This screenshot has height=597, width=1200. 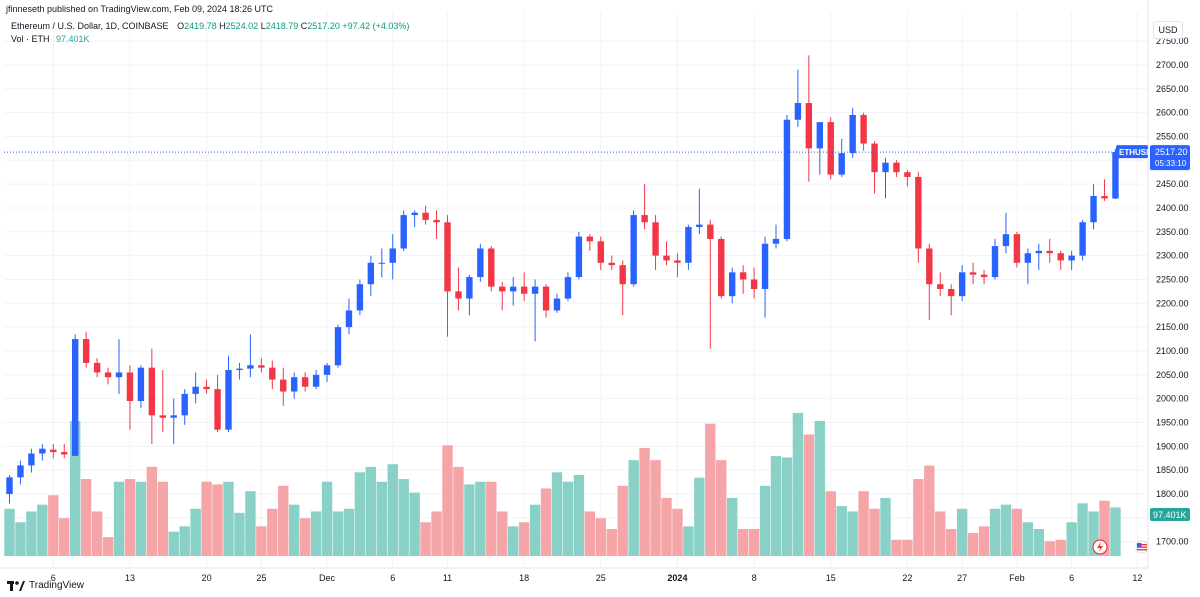 I want to click on price-tick-label: 1700.00, so click(x=1172, y=542).